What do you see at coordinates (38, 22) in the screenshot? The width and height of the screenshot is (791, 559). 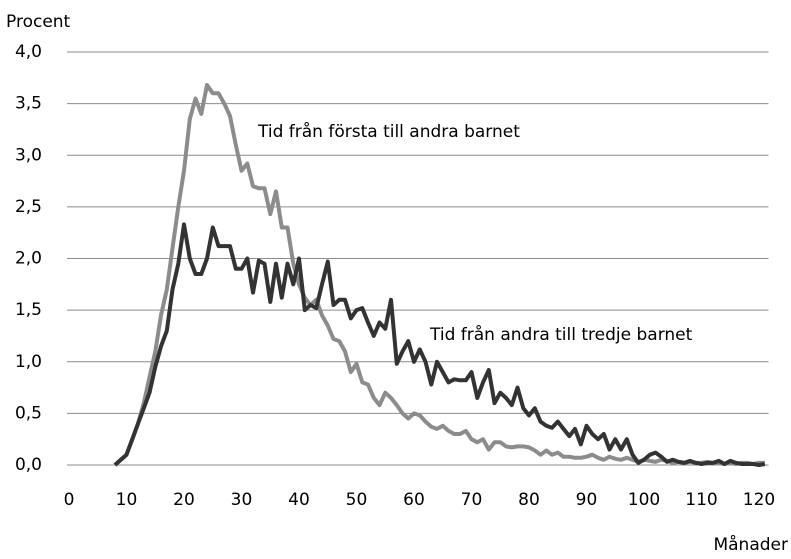 I see `y-axis-label: Procent` at bounding box center [38, 22].